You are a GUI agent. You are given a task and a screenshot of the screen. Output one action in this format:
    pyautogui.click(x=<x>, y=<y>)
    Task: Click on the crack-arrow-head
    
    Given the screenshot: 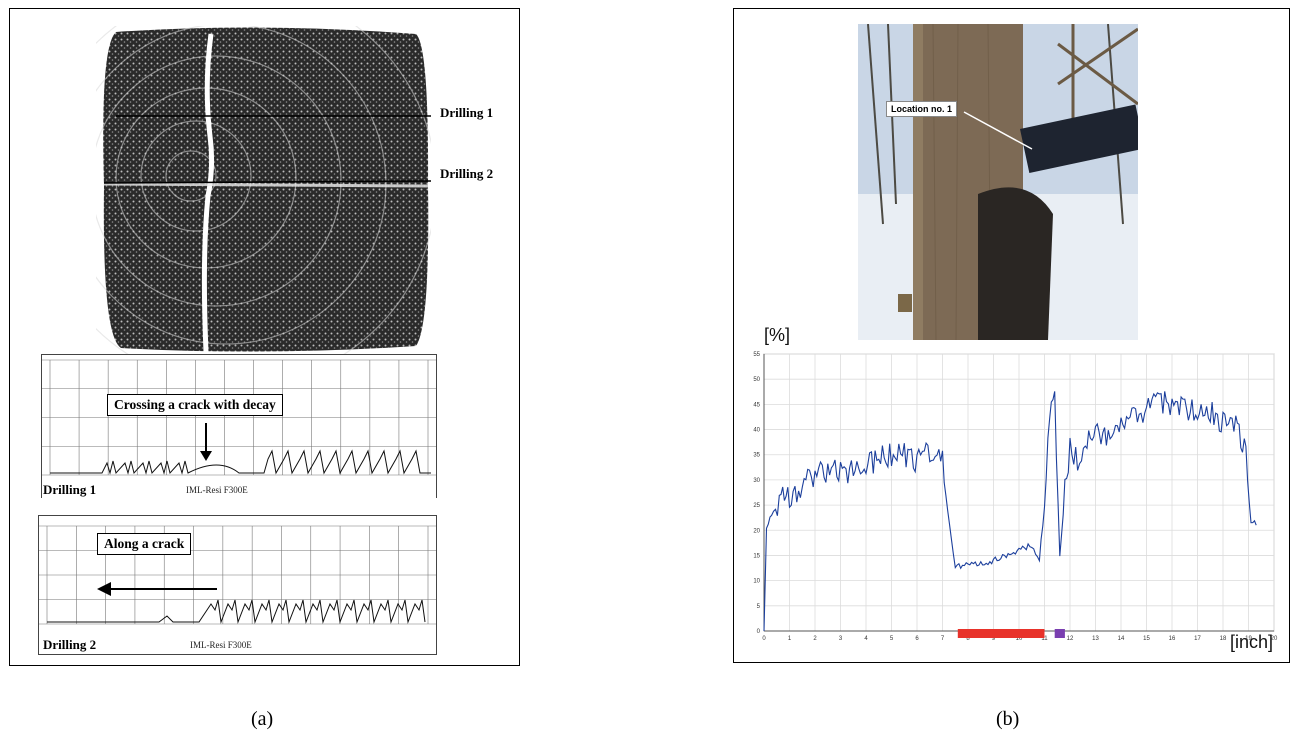 What is the action you would take?
    pyautogui.click(x=104, y=589)
    